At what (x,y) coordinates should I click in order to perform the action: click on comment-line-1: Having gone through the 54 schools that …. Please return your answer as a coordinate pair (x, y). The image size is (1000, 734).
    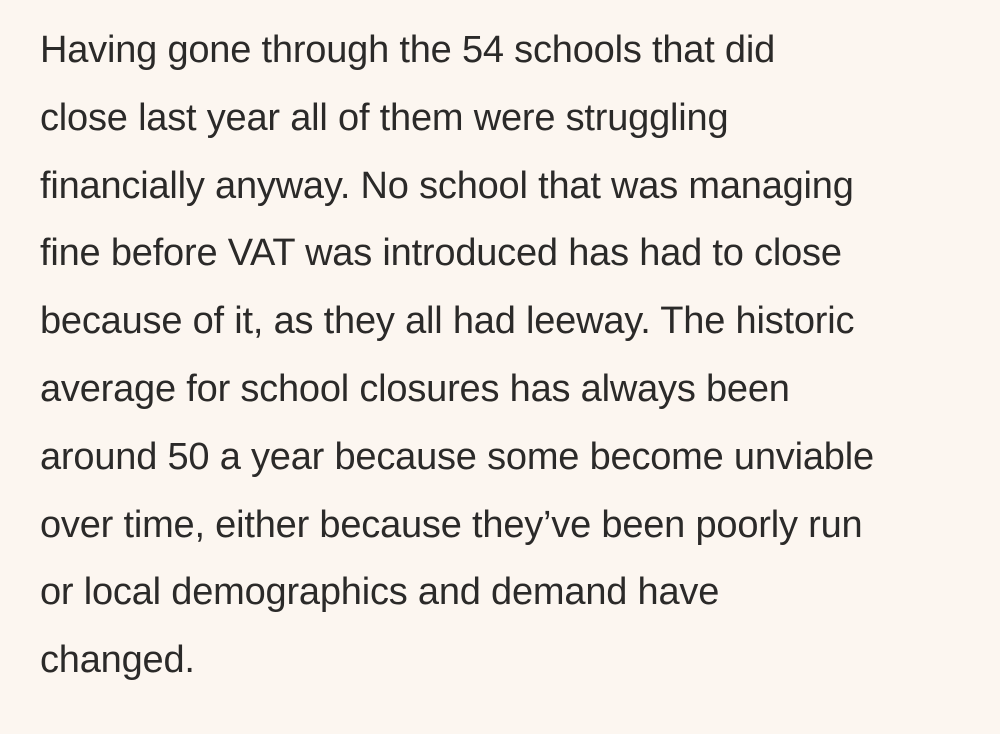
    Looking at the image, I should click on (408, 50).